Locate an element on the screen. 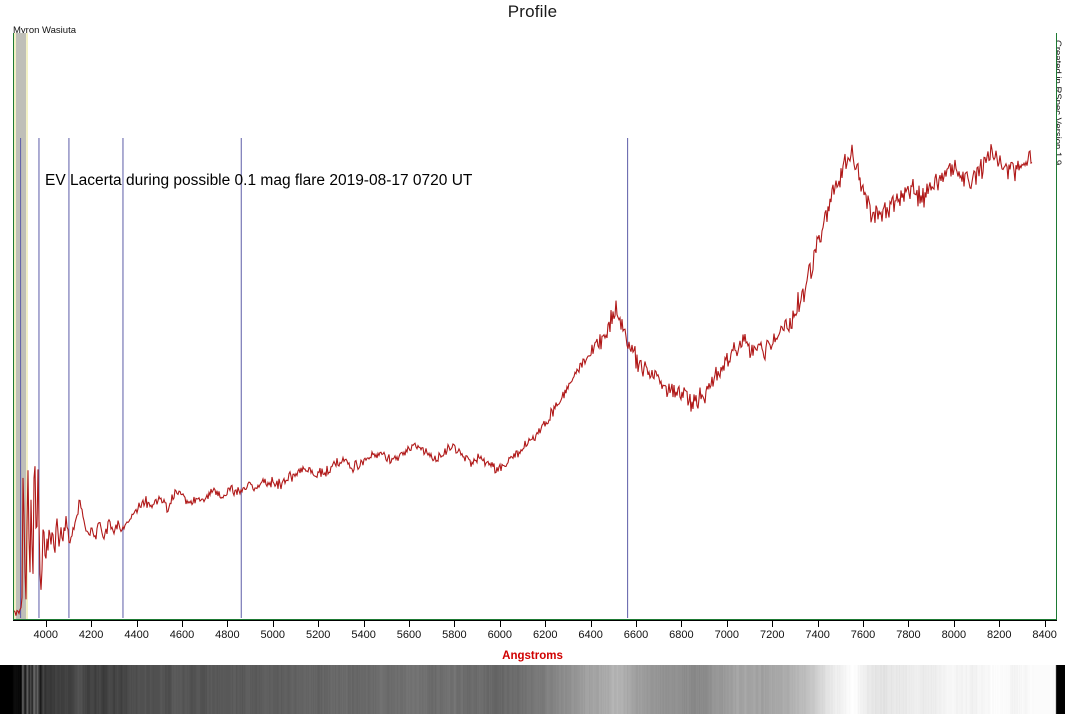 Image resolution: width=1065 pixels, height=714 pixels. x-tick-label: 4000 is located at coordinates (46, 635).